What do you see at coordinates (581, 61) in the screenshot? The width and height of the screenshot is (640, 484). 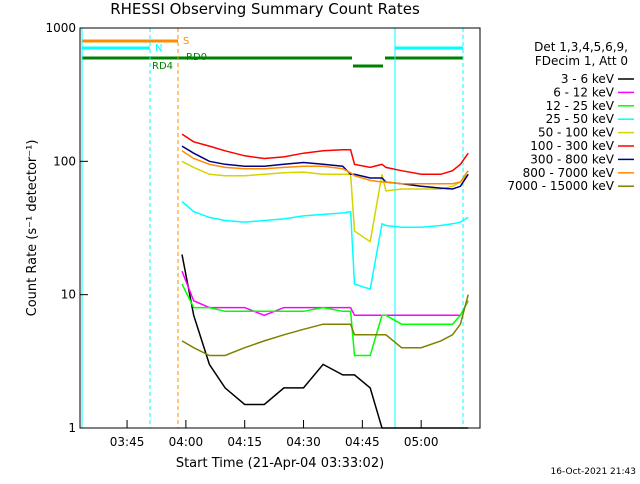 I see `legend-header: FDecim 1, Att 0` at bounding box center [581, 61].